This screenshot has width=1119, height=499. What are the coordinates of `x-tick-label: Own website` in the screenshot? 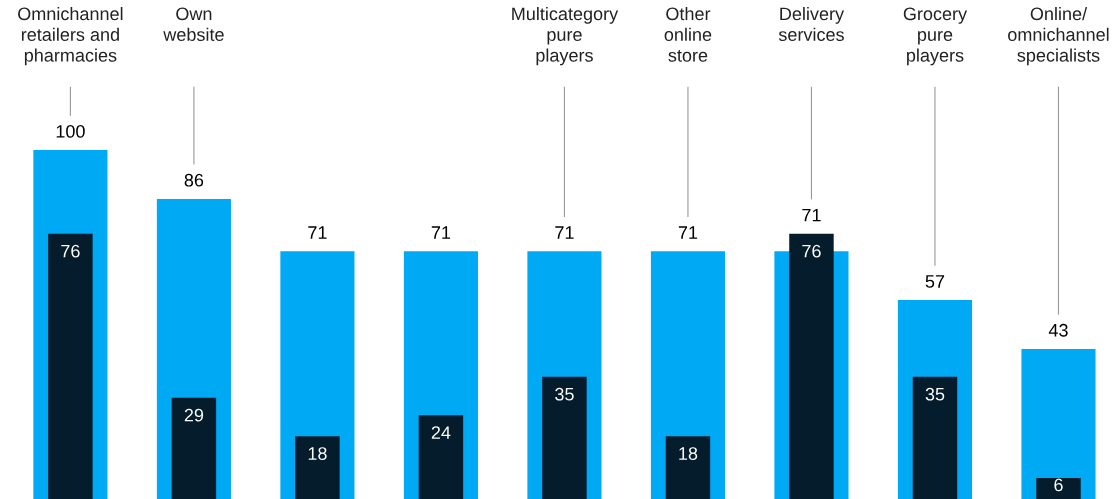 It's located at (193, 24).